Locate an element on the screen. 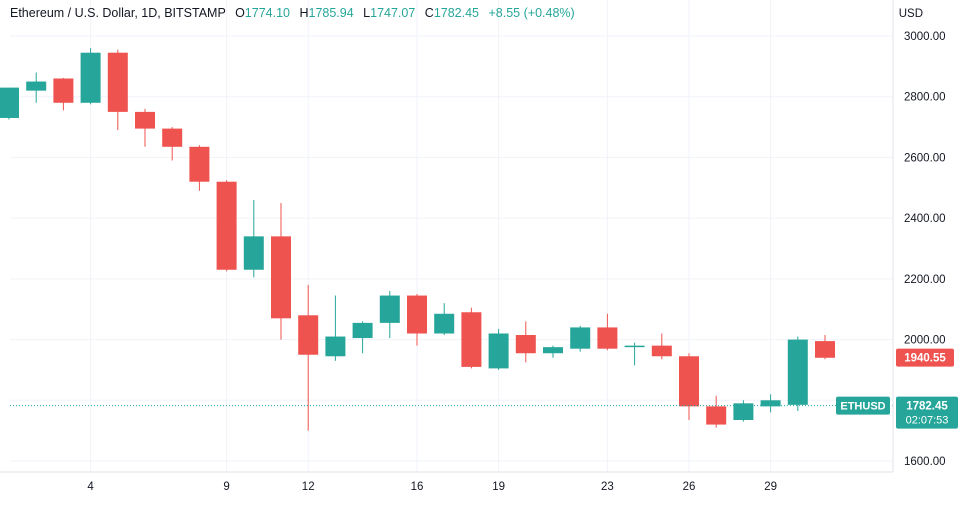 The height and width of the screenshot is (507, 975). high-value: 1785.94 is located at coordinates (331, 13).